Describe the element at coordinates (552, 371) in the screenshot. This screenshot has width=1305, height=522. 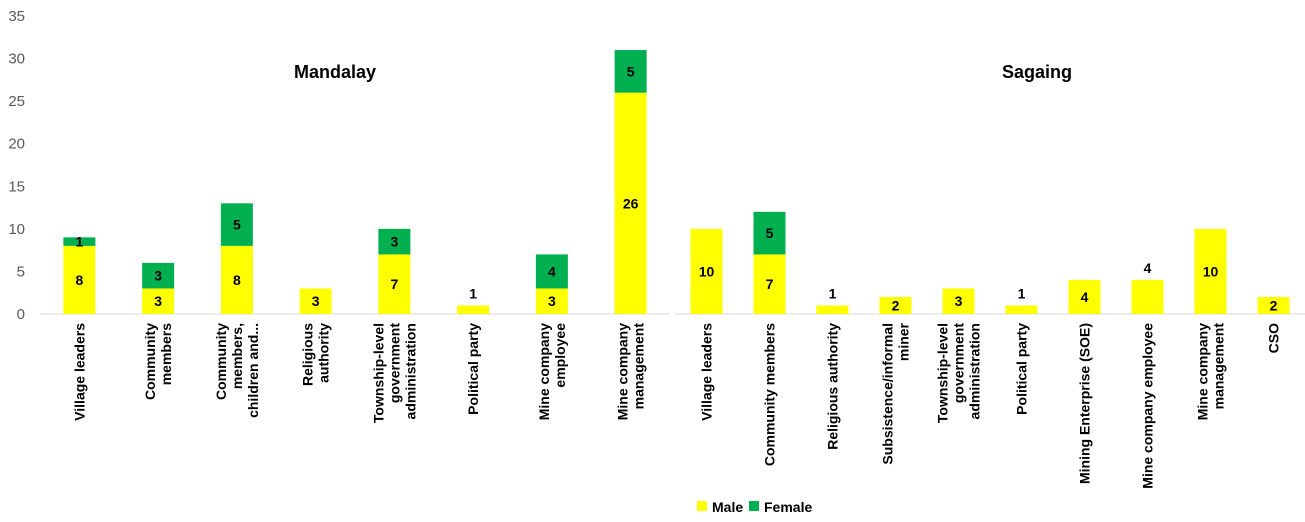
I see `x-tick-label: Mine companyemployee` at that location.